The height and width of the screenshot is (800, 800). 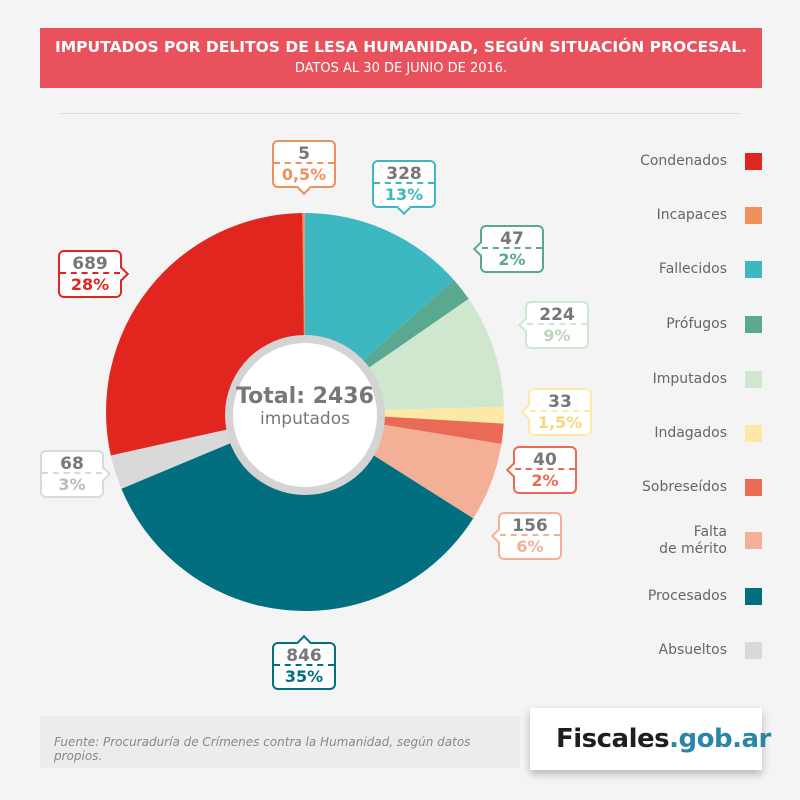 I want to click on callout-percent: 13%, so click(x=404, y=194).